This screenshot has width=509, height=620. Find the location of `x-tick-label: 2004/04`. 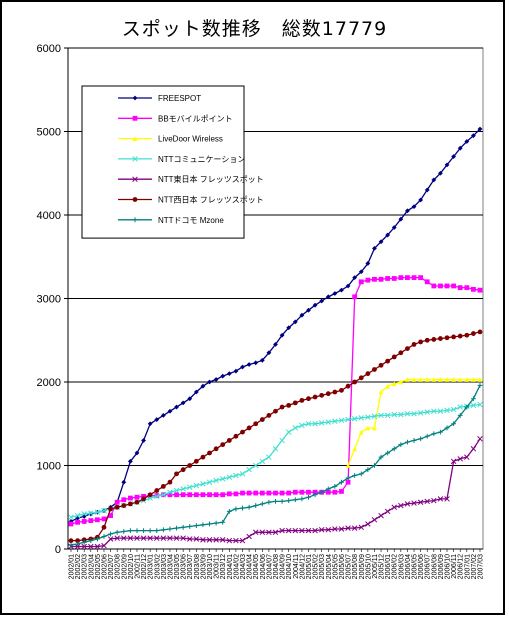

x-tick-label: 2004/04 is located at coordinates (250, 566).